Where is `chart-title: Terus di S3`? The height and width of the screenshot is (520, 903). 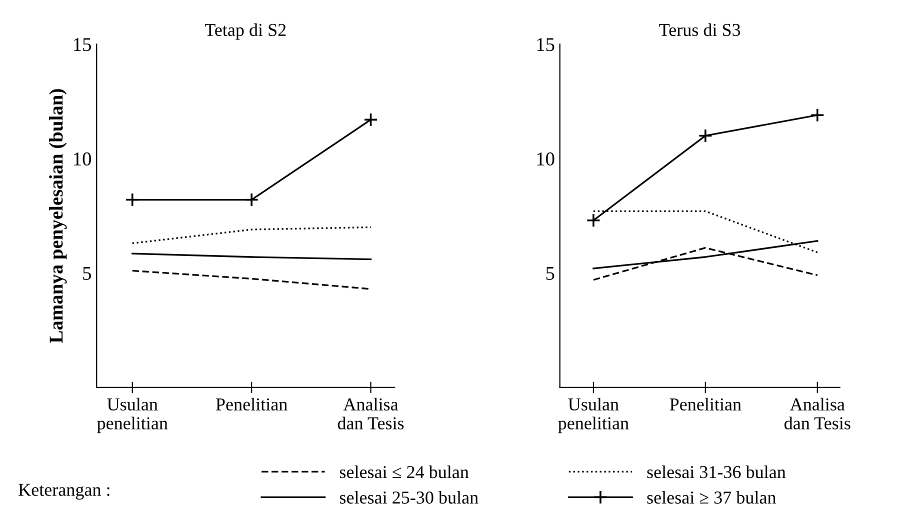
chart-title: Terus di S3 is located at coordinates (699, 29).